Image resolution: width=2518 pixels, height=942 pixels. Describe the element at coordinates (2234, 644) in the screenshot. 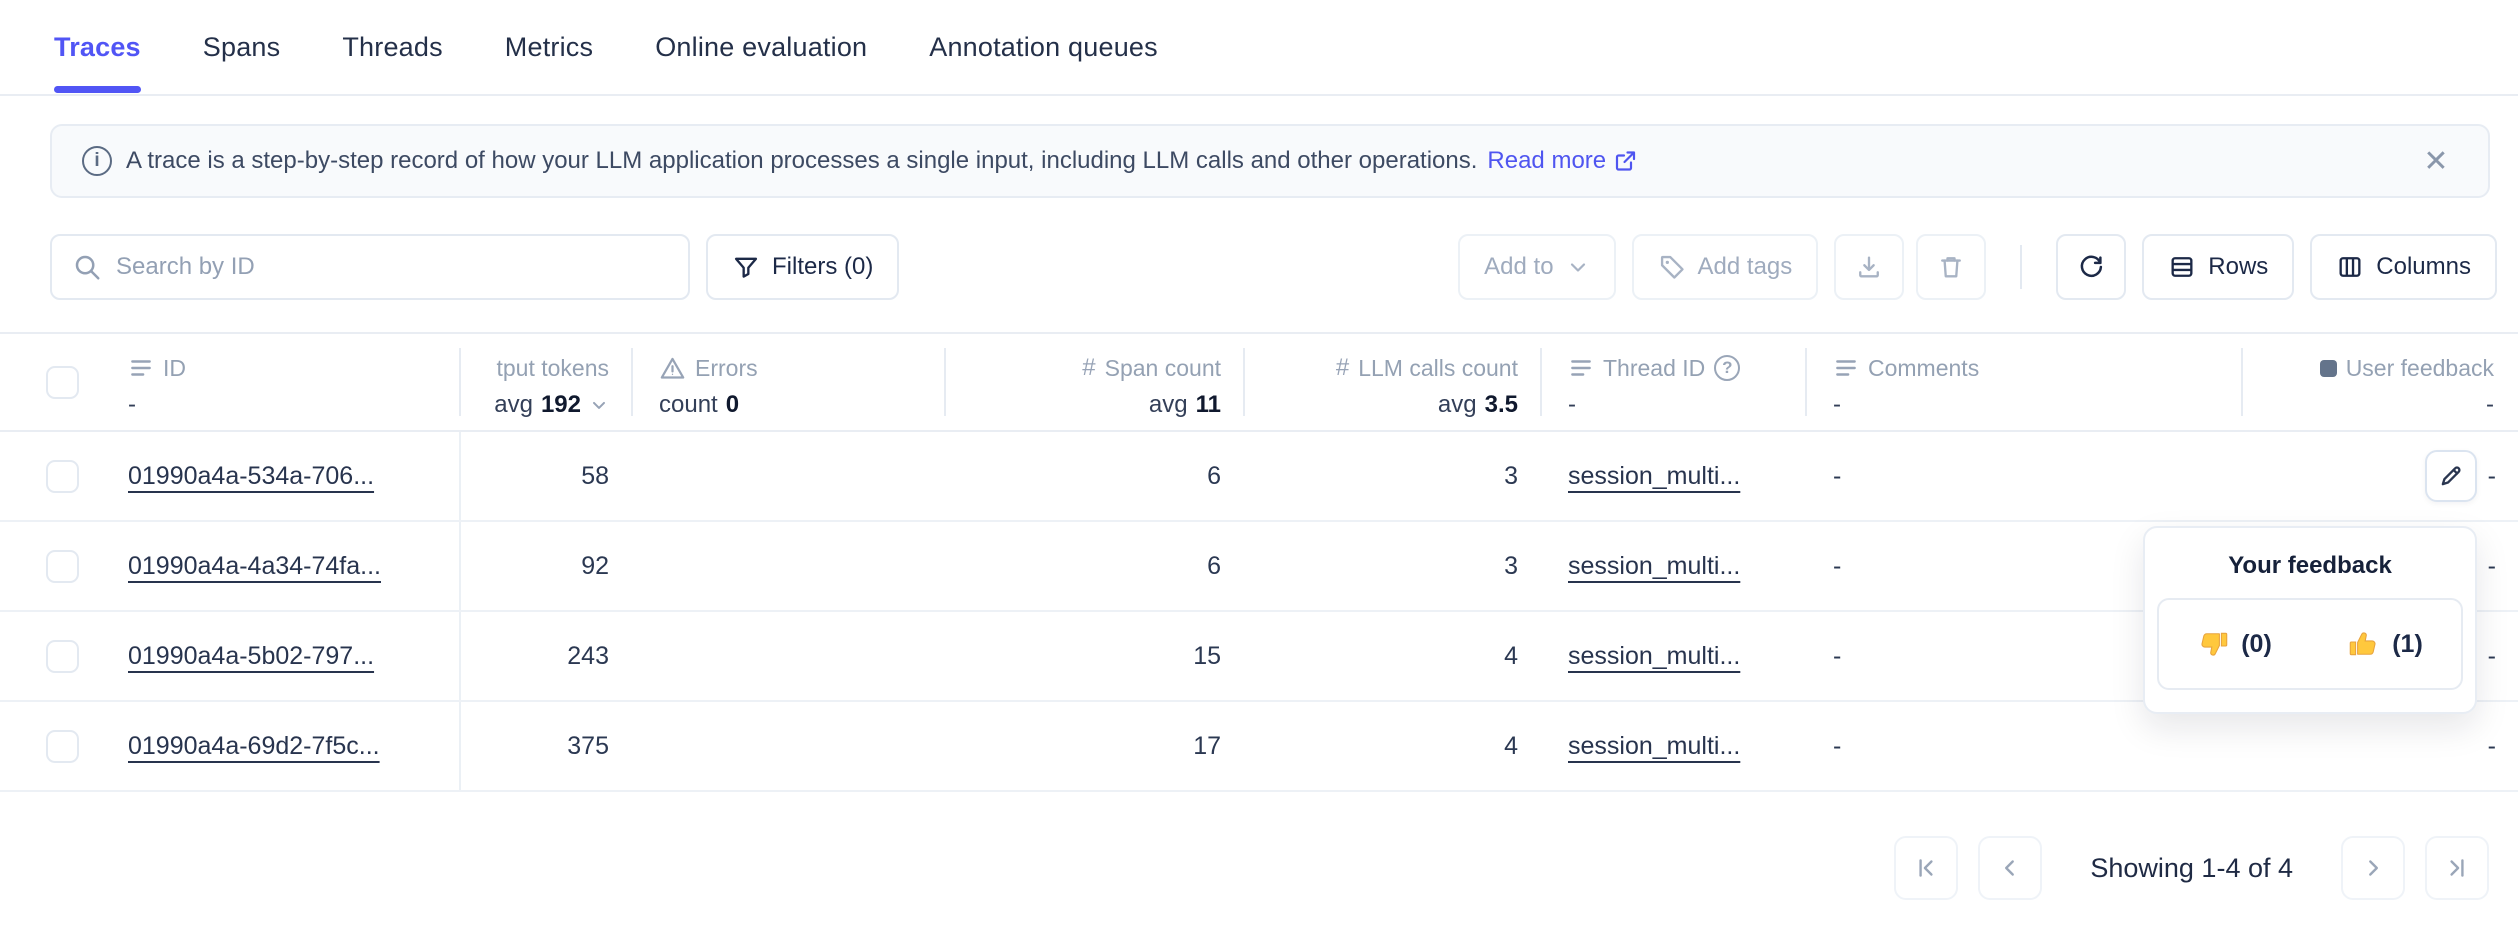

I see `thumbs-down-button: (0)` at that location.